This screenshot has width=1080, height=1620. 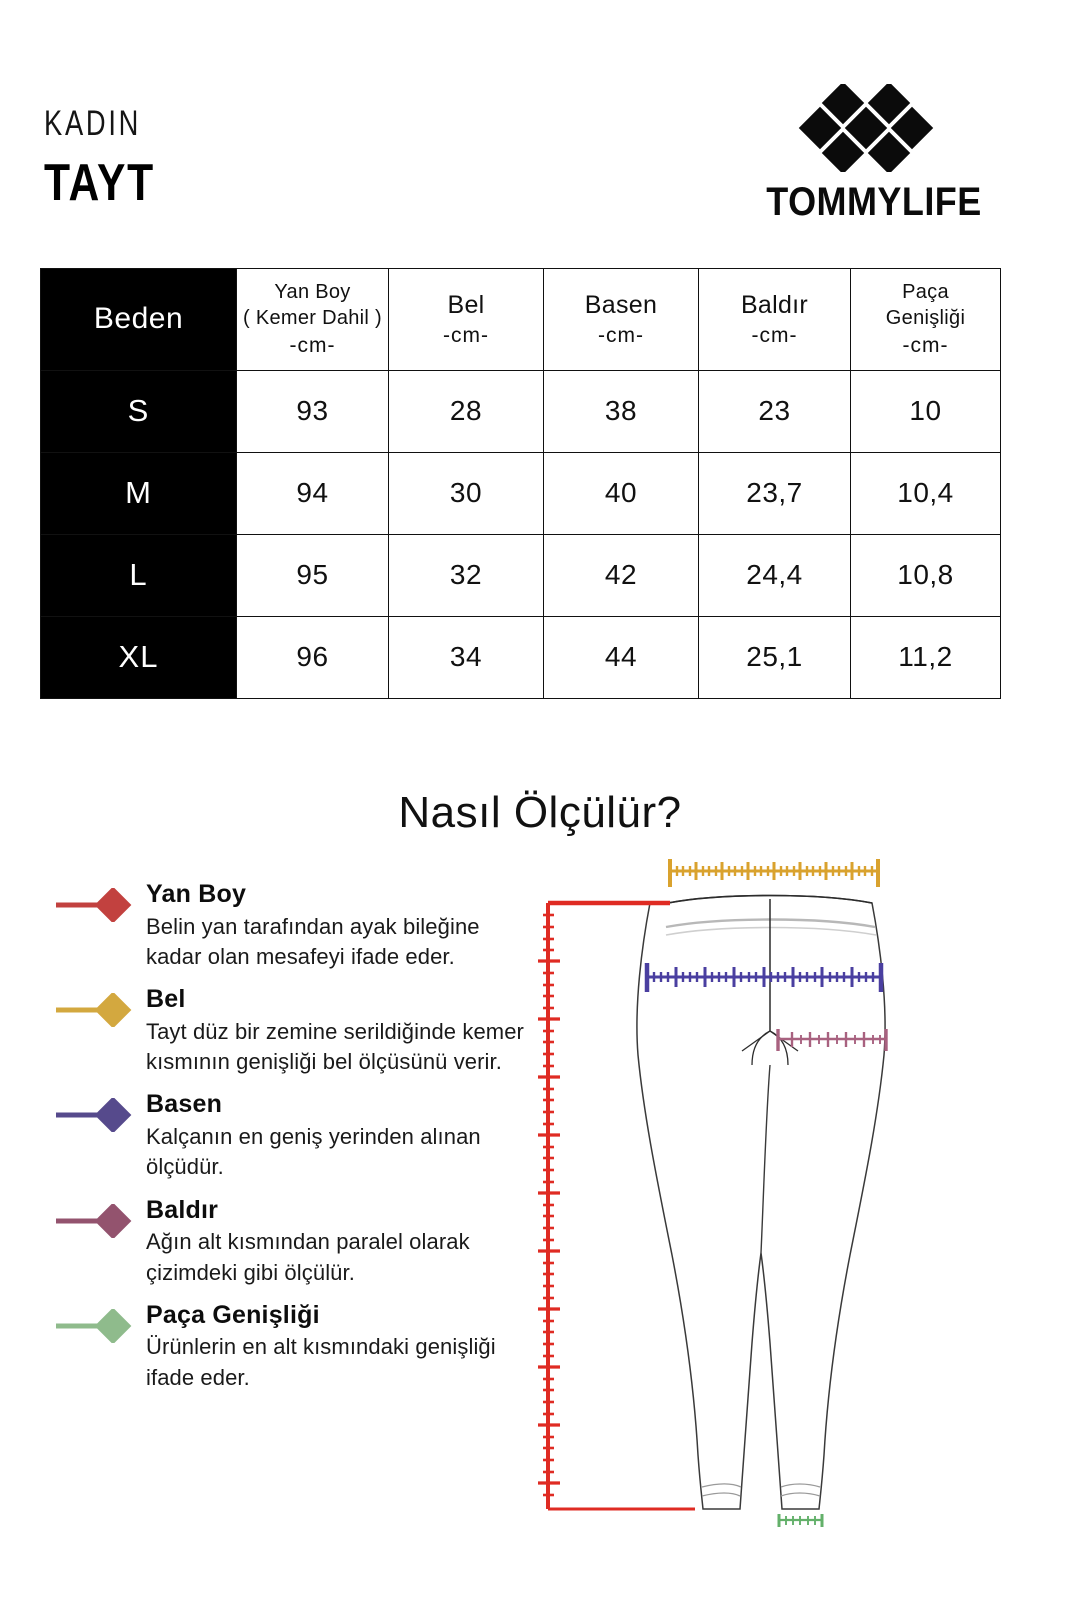 I want to click on cell-baldir: 23,7, so click(x=774, y=493).